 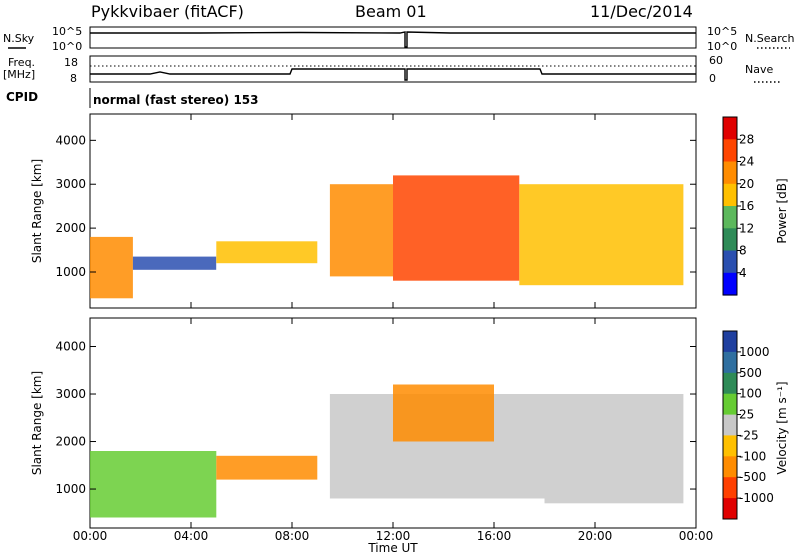 What do you see at coordinates (759, 69) in the screenshot?
I see `nave-label: Nave` at bounding box center [759, 69].